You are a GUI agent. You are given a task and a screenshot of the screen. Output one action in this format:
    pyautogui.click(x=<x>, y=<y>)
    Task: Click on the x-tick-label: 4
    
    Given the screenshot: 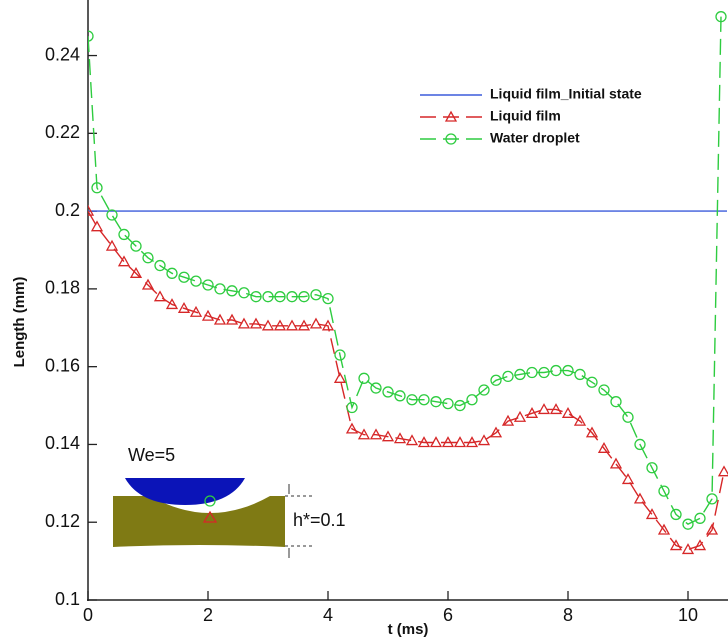 What is the action you would take?
    pyautogui.click(x=328, y=615)
    